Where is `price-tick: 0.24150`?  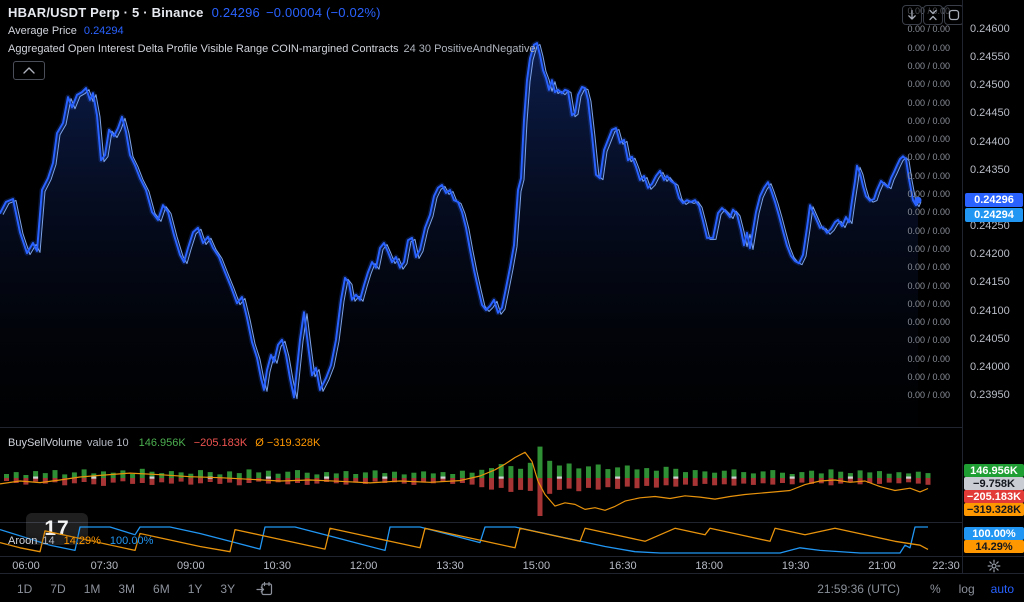 price-tick: 0.24150 is located at coordinates (990, 282).